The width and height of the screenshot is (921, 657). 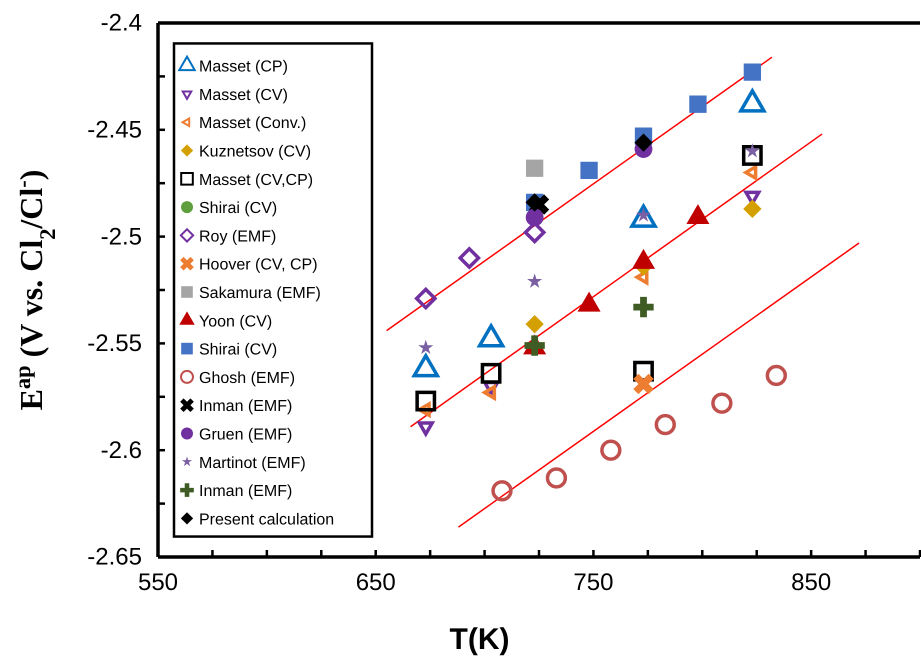 I want to click on y-tick-label: -2.45, so click(x=114, y=130).